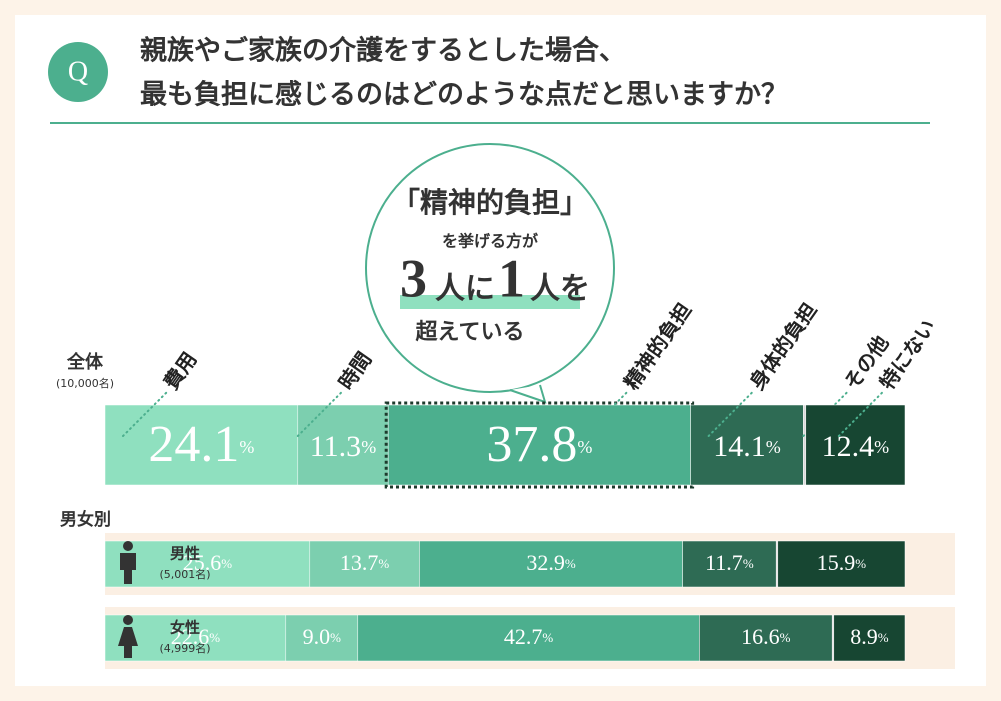  What do you see at coordinates (545, 562) in the screenshot?
I see `value-number: 32.9` at bounding box center [545, 562].